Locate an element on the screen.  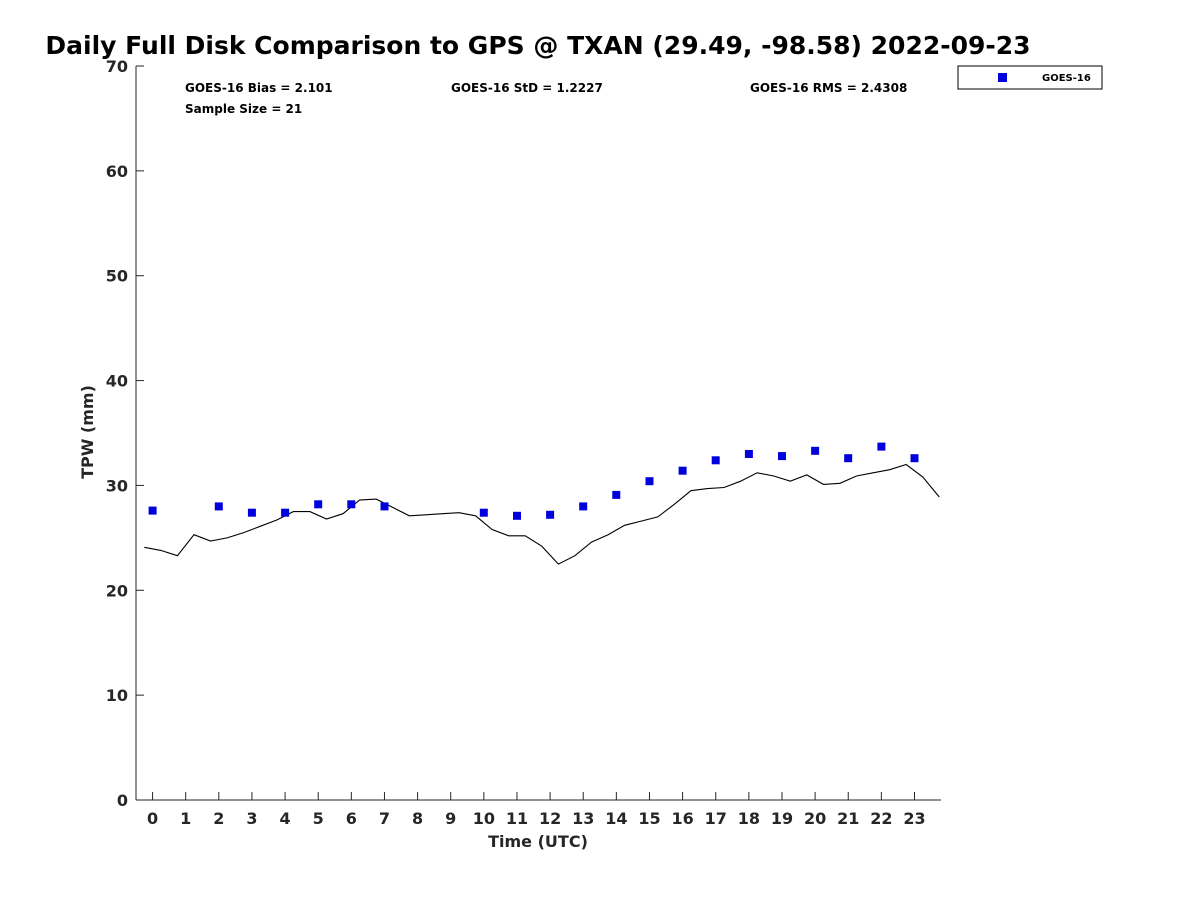
y-tick-label: 50 is located at coordinates (117, 276).